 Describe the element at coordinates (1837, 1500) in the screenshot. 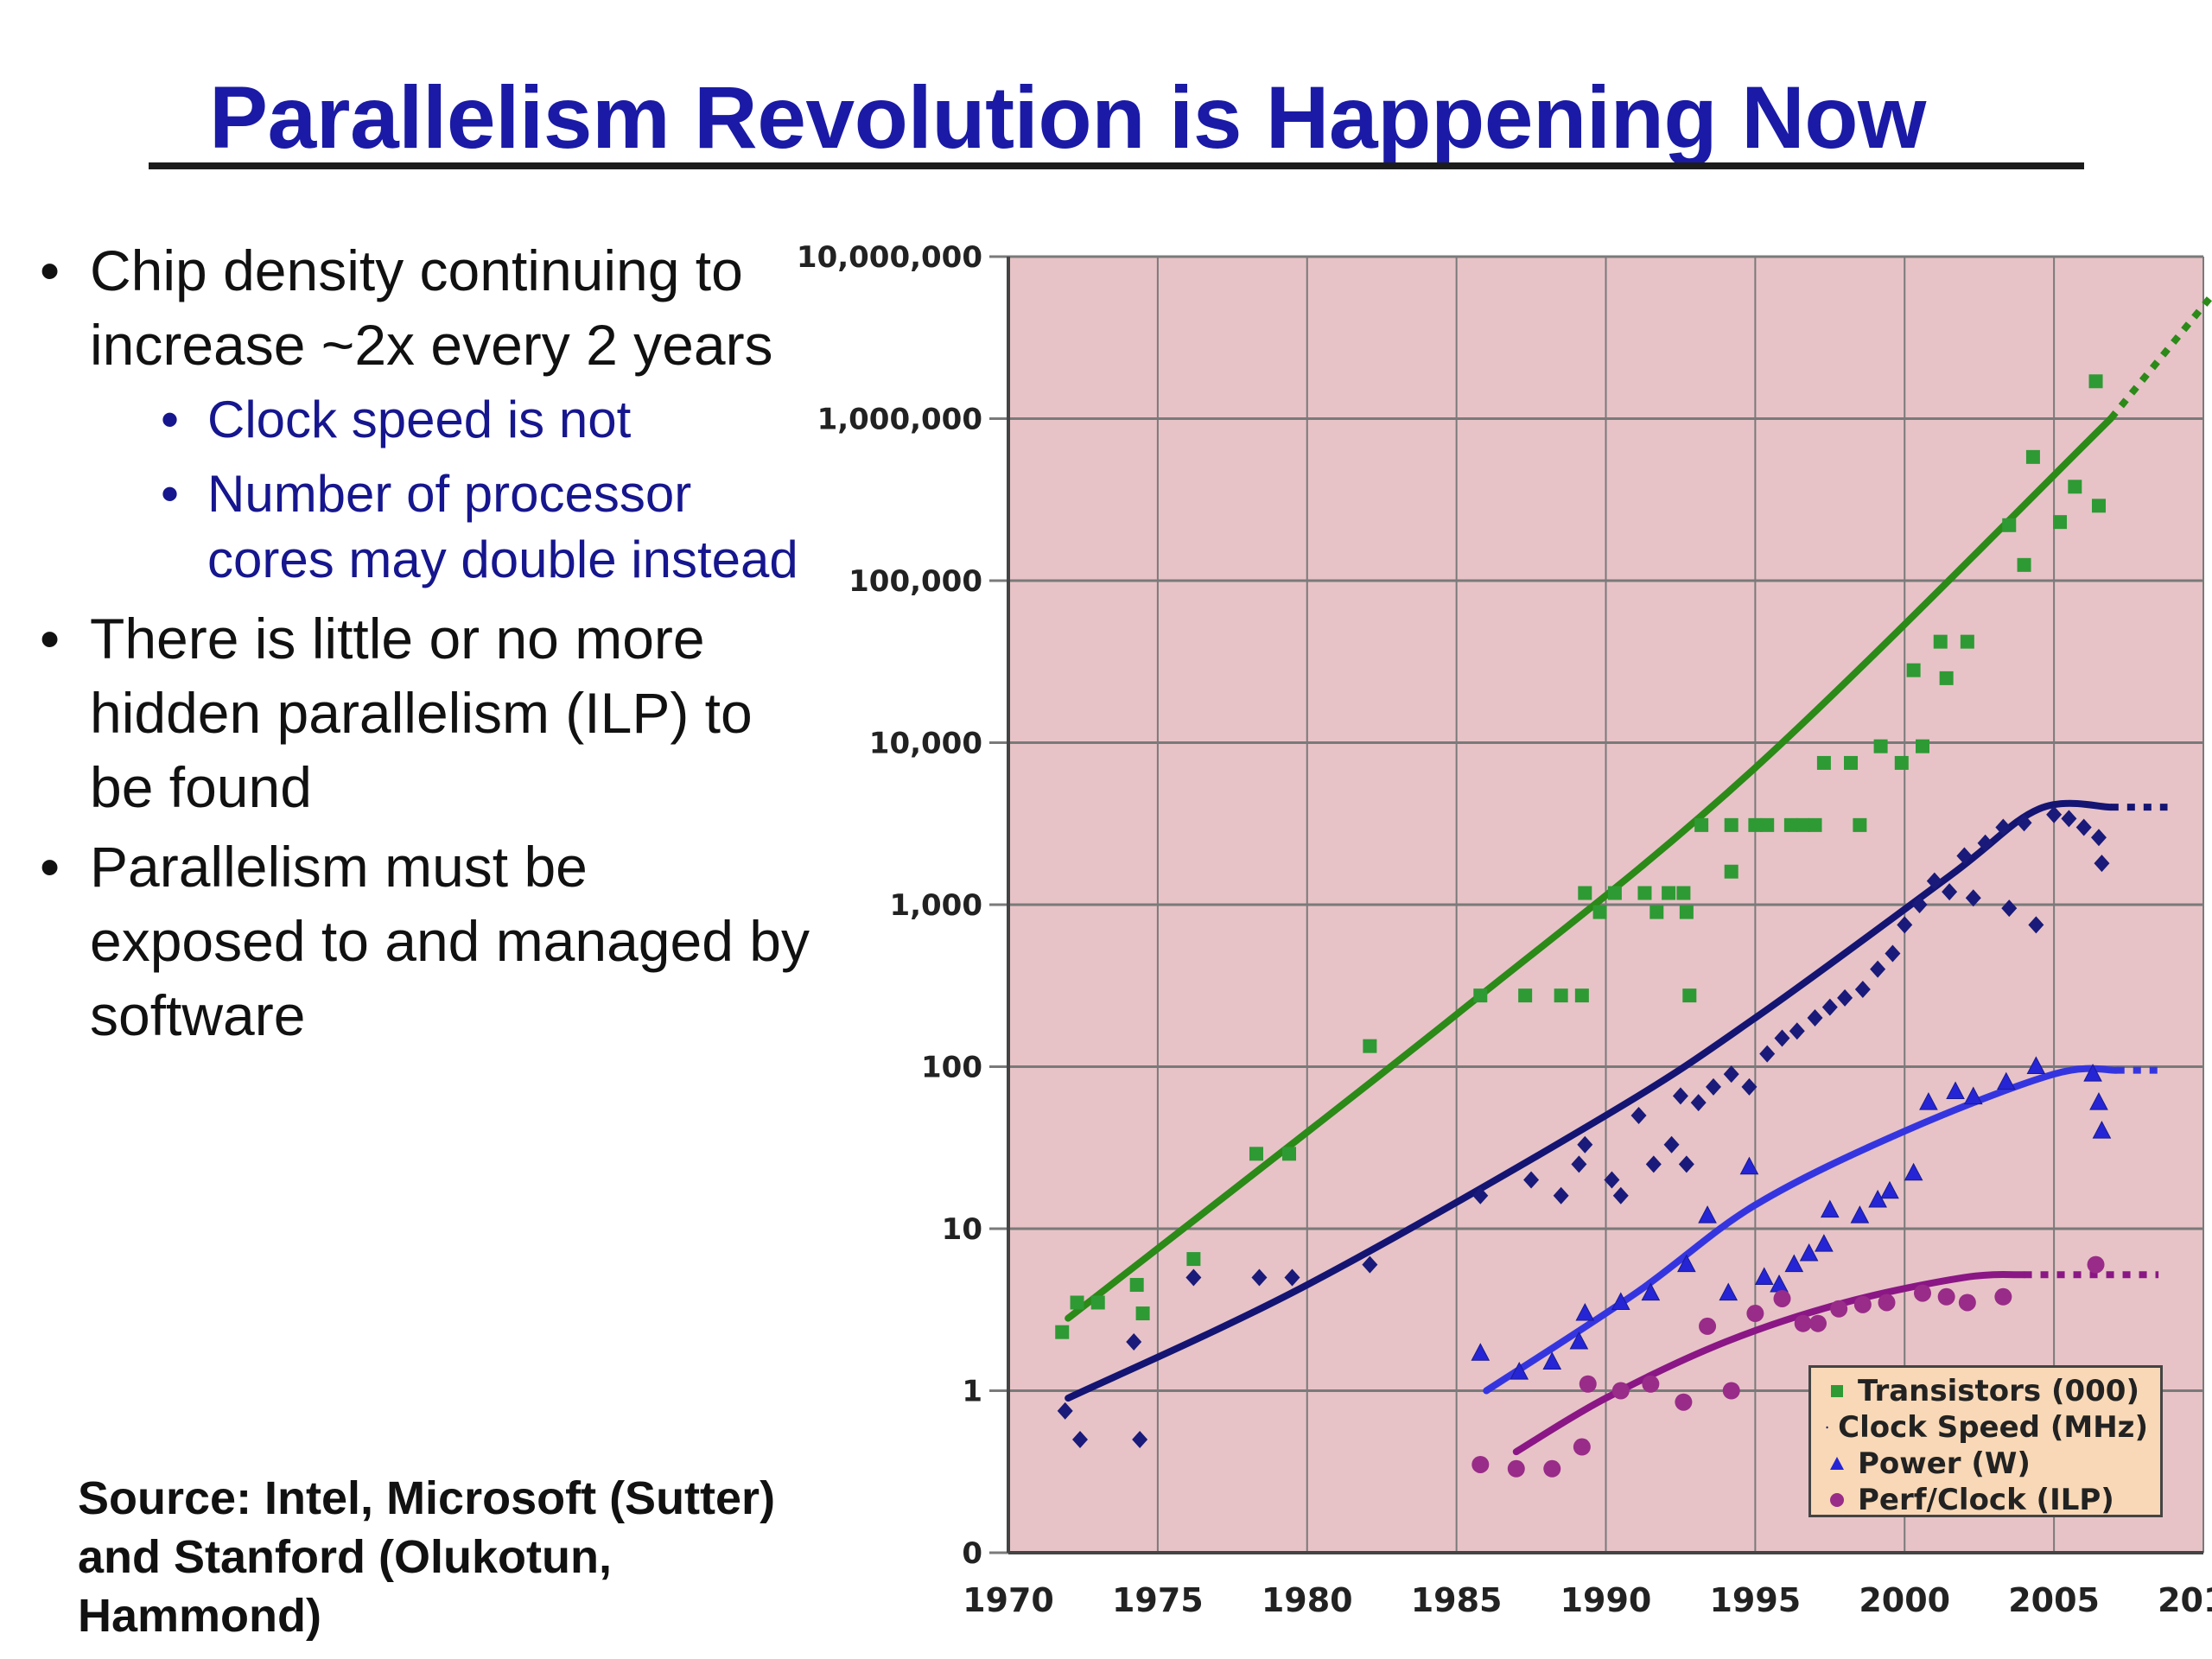

I see `legend-circle-marker-icon` at that location.